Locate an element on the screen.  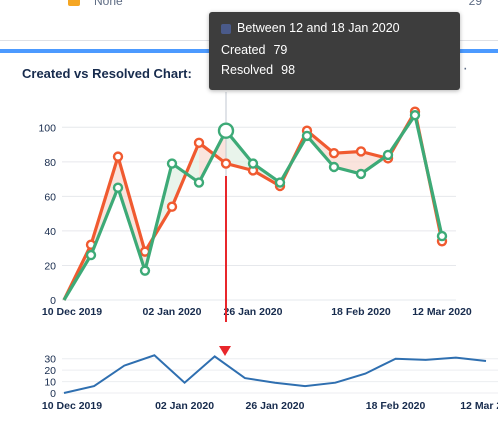
mini-y-tick-label: 0 is located at coordinates (53, 394).